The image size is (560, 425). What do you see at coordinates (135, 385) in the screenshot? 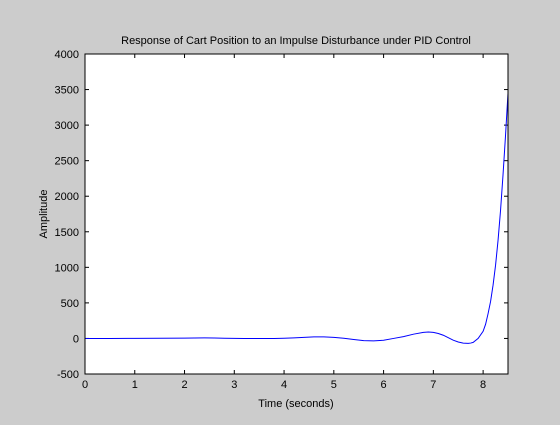
I see `x-tick-label: 1` at bounding box center [135, 385].